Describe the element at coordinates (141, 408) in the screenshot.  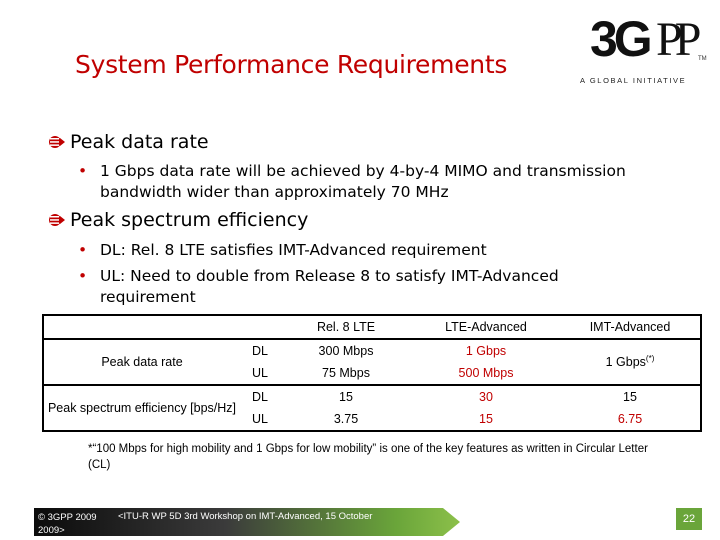
I see `row-header: Peak spectrum efficiency [bps/Hz]` at that location.